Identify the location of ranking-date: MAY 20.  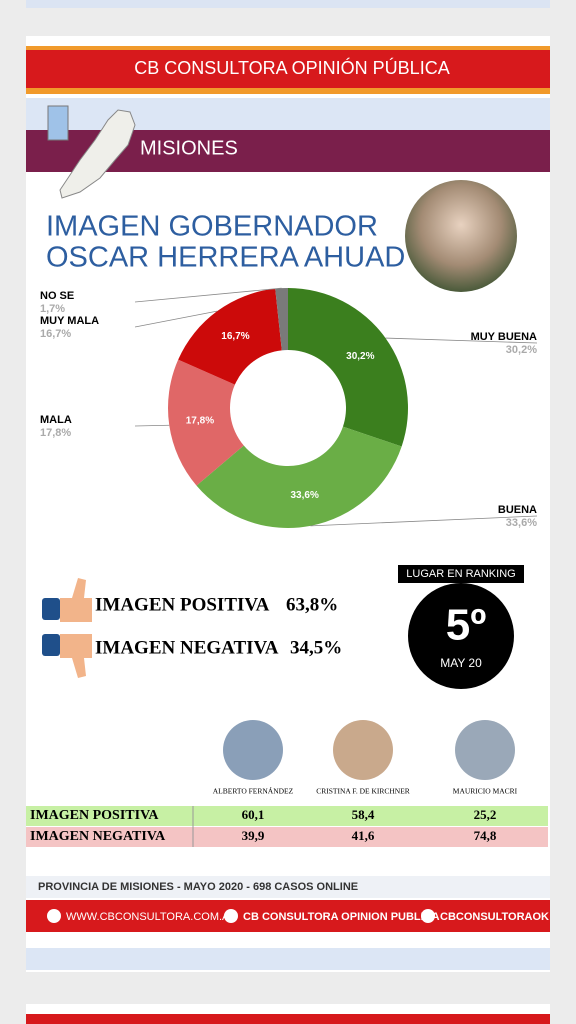
(461, 663).